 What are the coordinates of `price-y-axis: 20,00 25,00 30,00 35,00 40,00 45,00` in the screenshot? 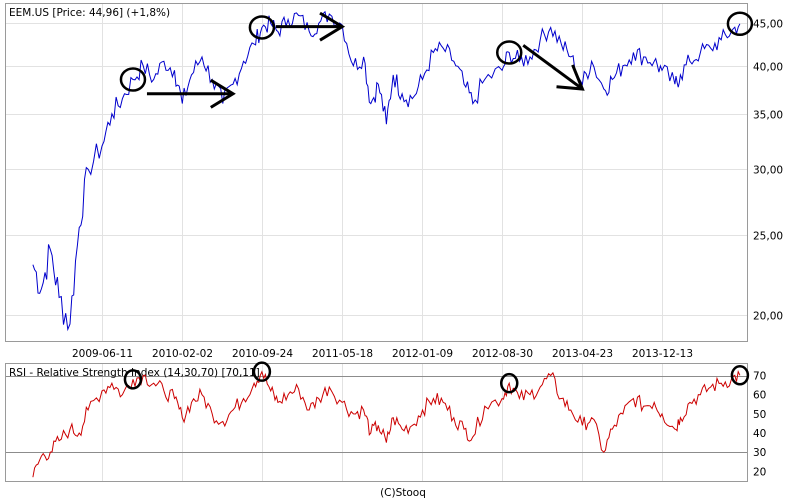 It's located at (768, 171).